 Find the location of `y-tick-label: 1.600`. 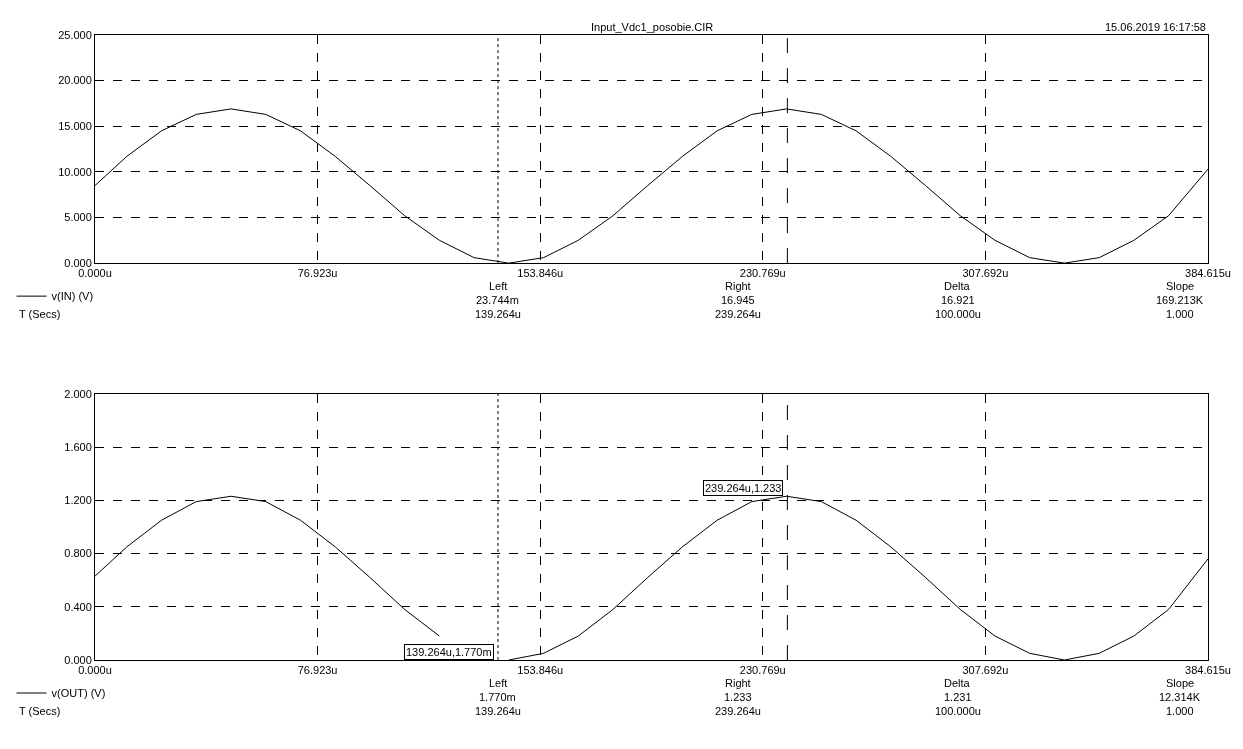

y-tick-label: 1.600 is located at coordinates (78, 446).